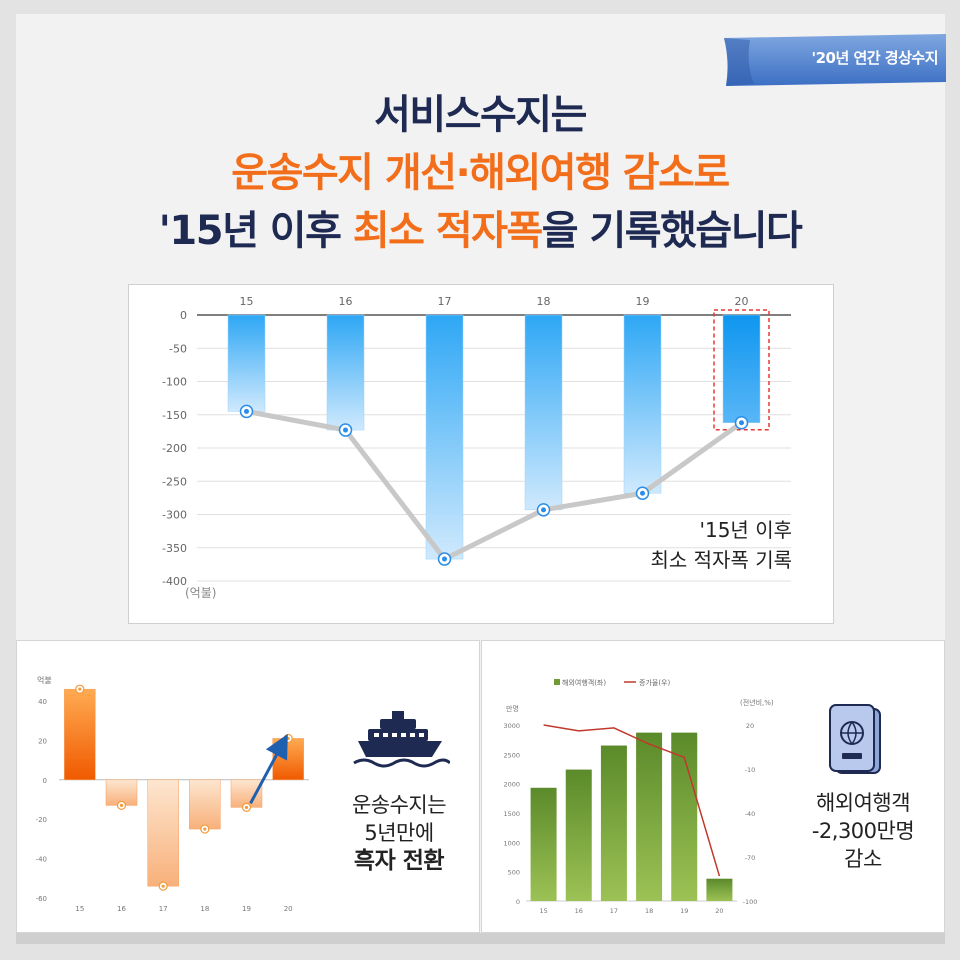 This screenshot has height=960, width=960. Describe the element at coordinates (200, 593) in the screenshot. I see `y-unit-label: (억불)` at that location.